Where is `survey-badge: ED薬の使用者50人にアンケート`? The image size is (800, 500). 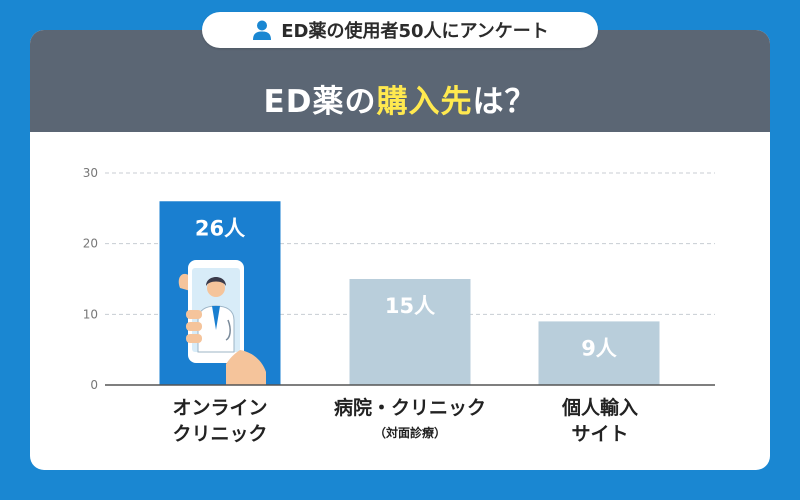
survey-badge: ED薬の使用者50人にアンケート is located at coordinates (400, 30).